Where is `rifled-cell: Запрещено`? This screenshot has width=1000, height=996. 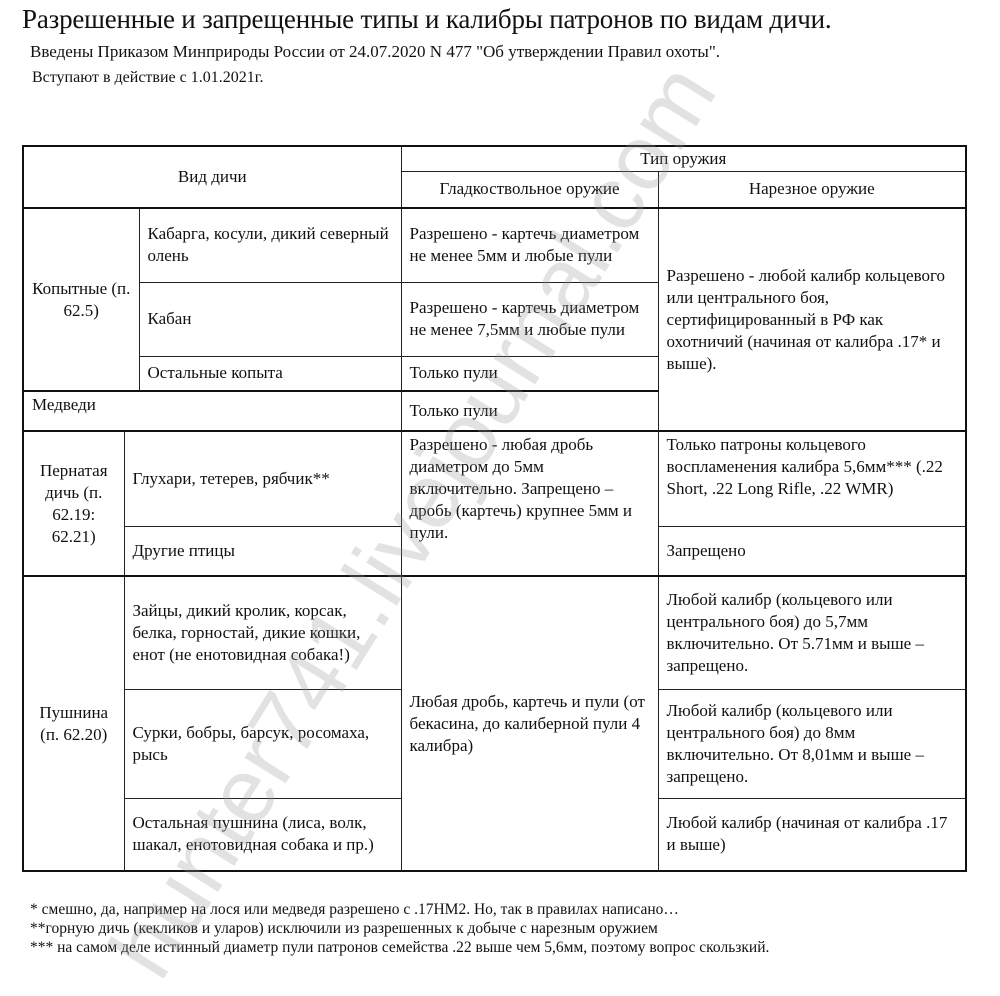
rifled-cell: Запрещено is located at coordinates (812, 551).